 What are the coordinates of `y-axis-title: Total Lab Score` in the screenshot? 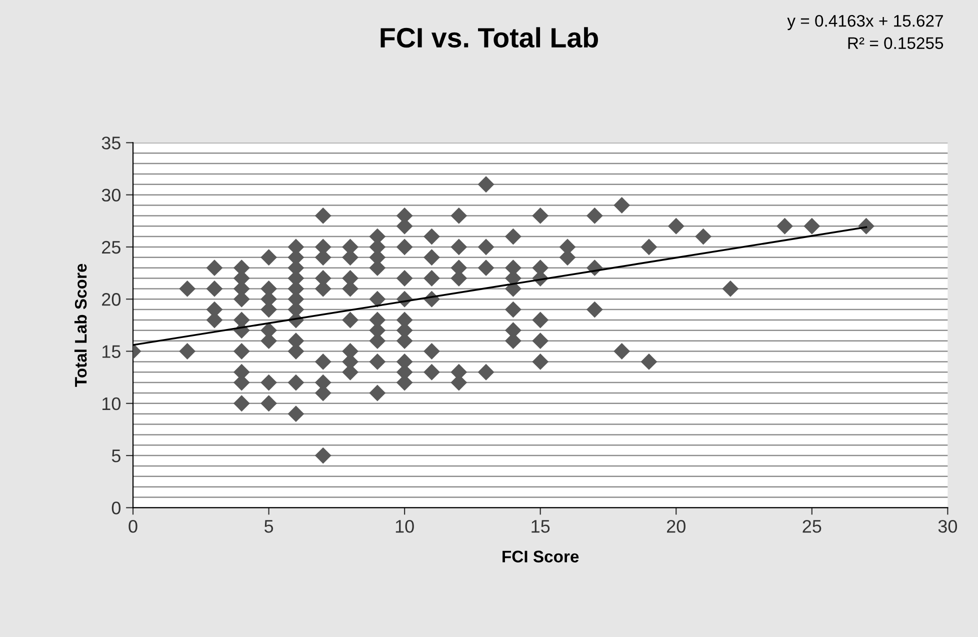 It's located at (80, 325).